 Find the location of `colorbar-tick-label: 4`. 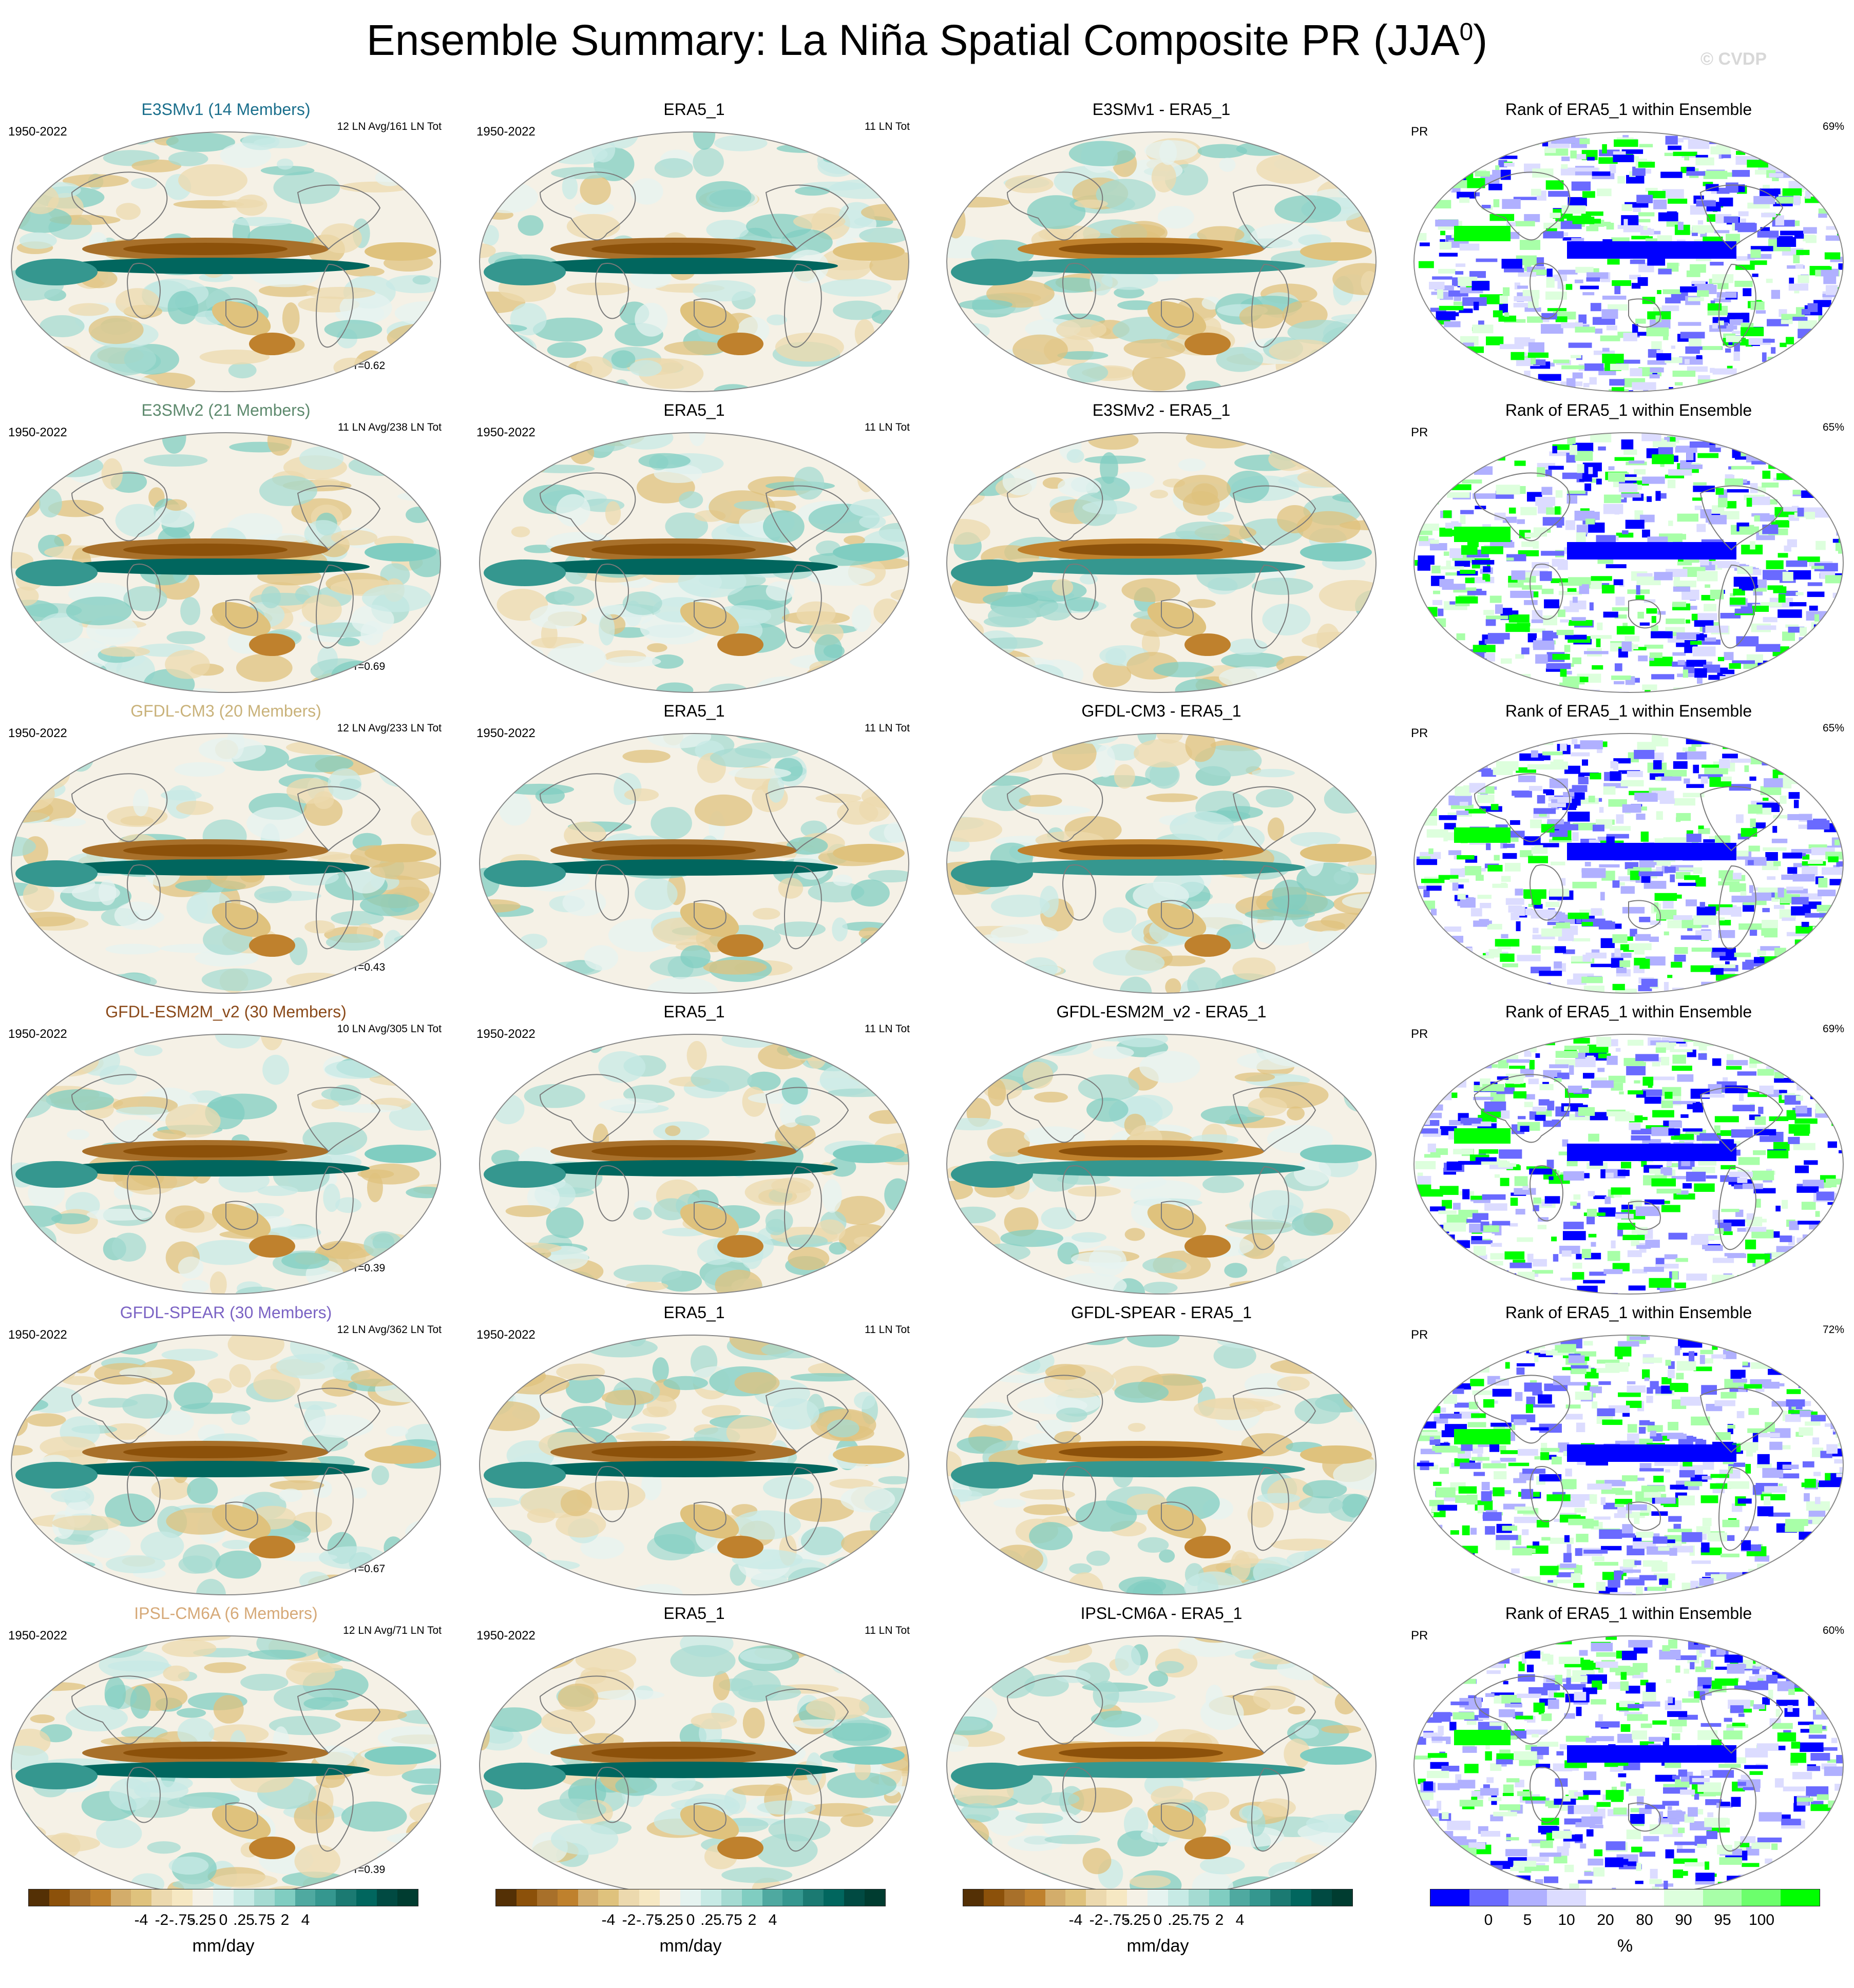

colorbar-tick-label: 4 is located at coordinates (1240, 1920).